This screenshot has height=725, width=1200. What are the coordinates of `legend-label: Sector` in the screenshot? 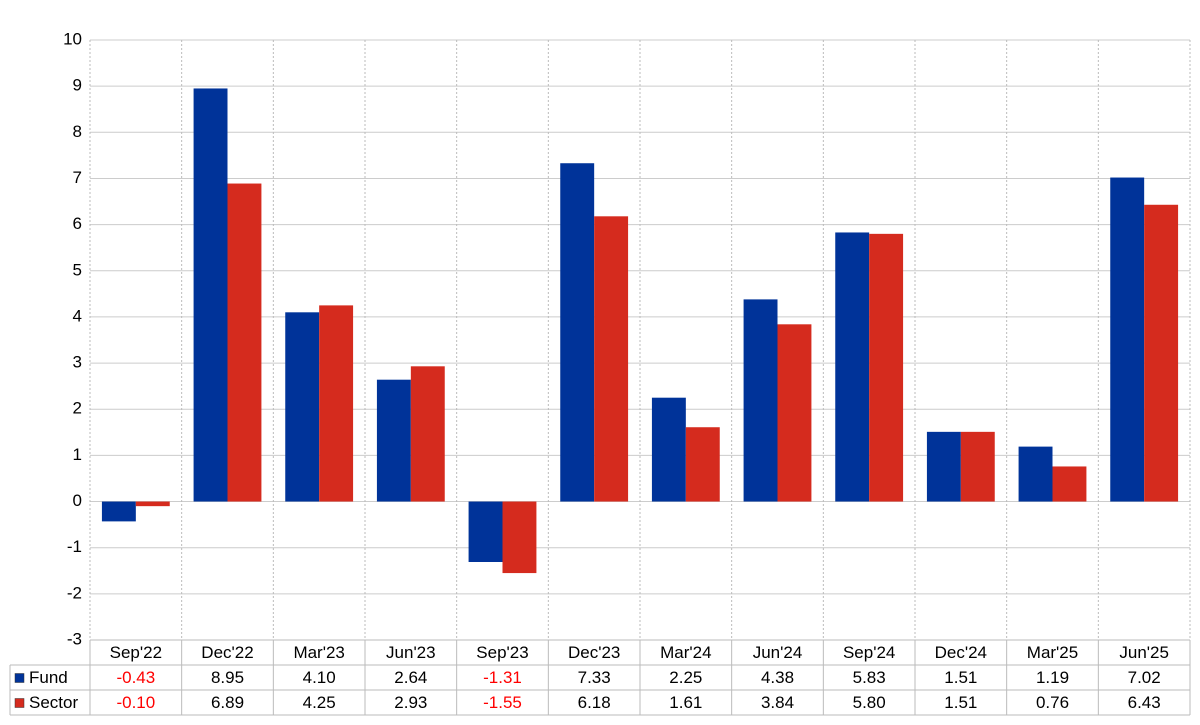 It's located at (53, 702).